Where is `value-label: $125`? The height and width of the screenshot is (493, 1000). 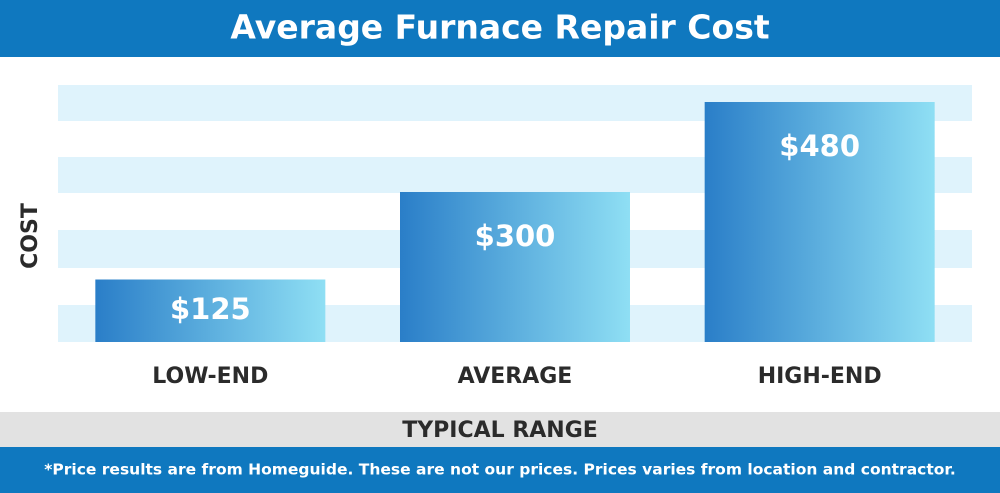
value-label: $125 is located at coordinates (210, 309).